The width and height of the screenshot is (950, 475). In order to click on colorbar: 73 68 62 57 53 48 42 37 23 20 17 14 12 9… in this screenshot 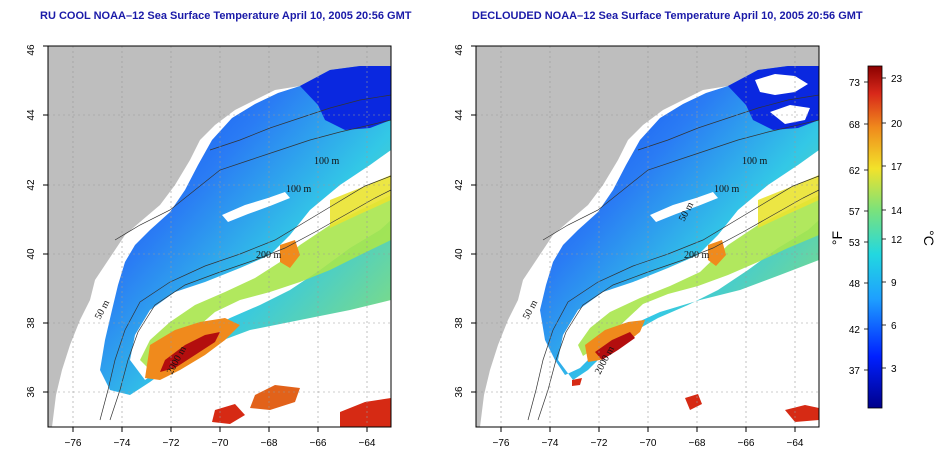, I will do `click(883, 237)`.